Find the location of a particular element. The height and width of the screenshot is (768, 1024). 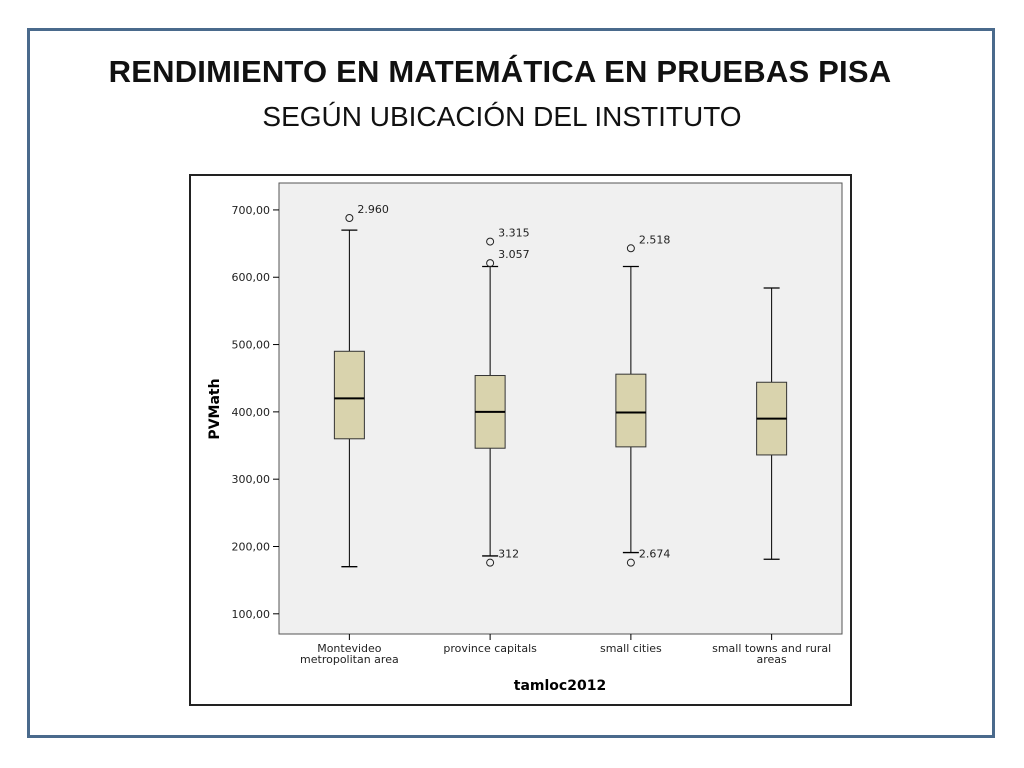

y-tick-label: 500,00 is located at coordinates (251, 345).